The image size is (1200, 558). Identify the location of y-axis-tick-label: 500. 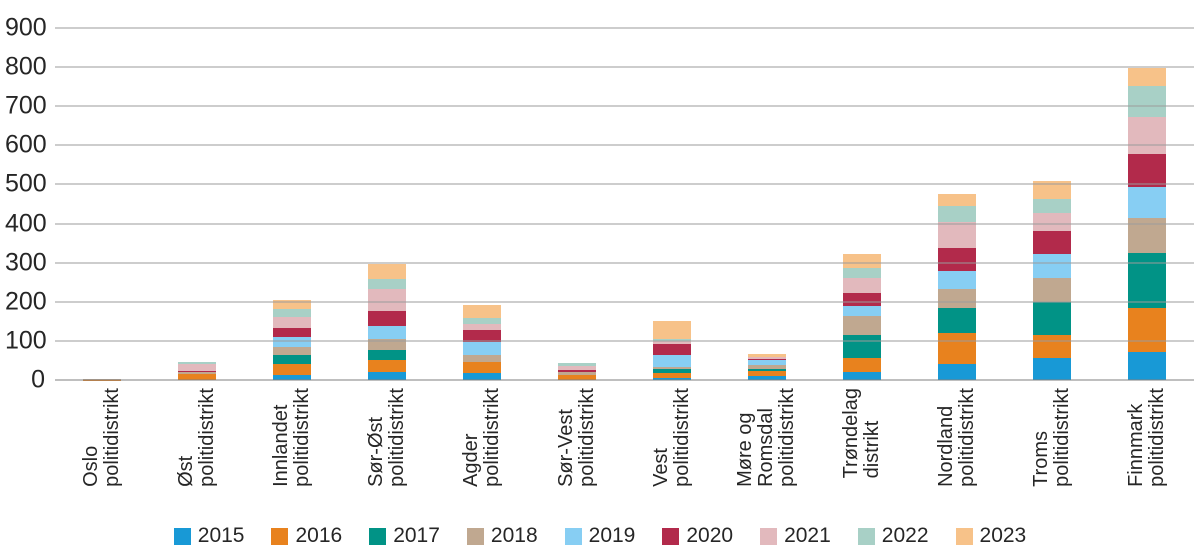
(26, 183).